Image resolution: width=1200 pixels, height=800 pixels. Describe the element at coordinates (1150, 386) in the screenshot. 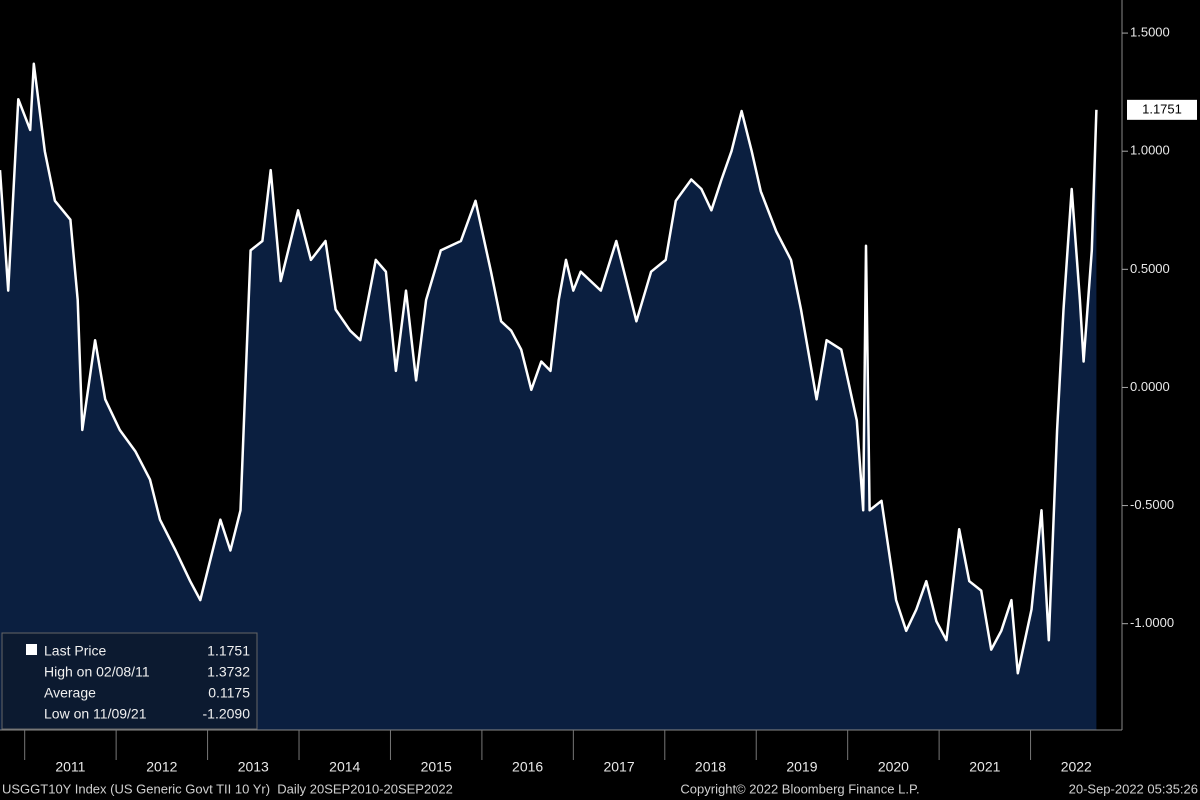

I see `y-tick-label: 0.0000` at that location.